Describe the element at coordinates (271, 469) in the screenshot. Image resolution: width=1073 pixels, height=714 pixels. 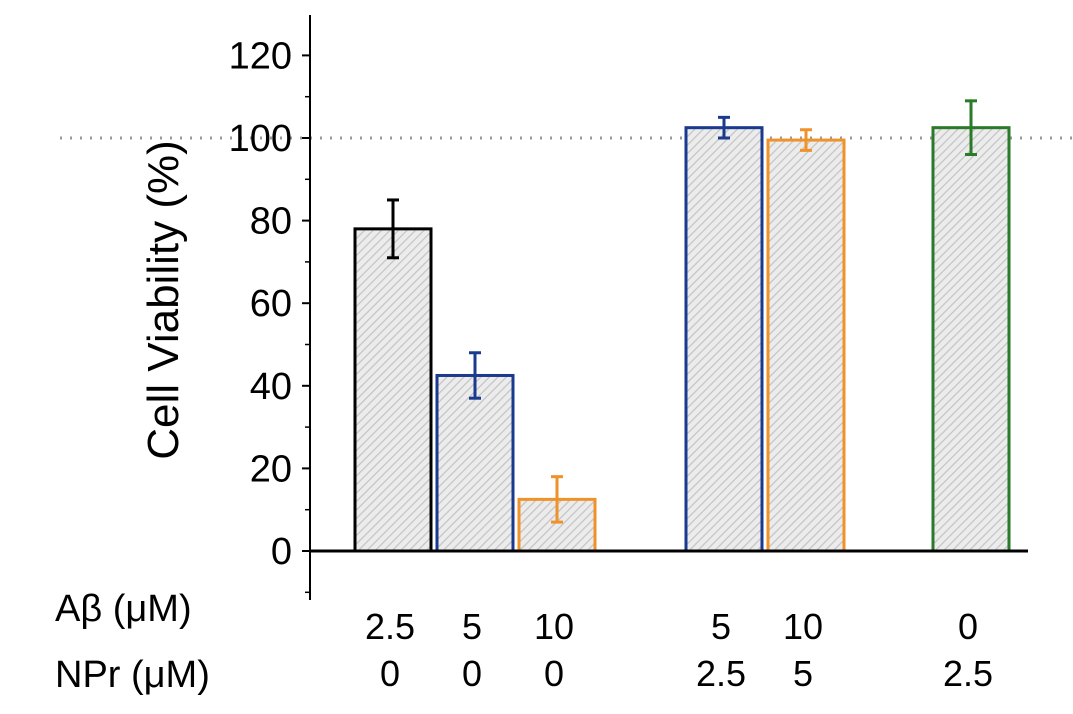
I see `y-tick-label: 20` at that location.